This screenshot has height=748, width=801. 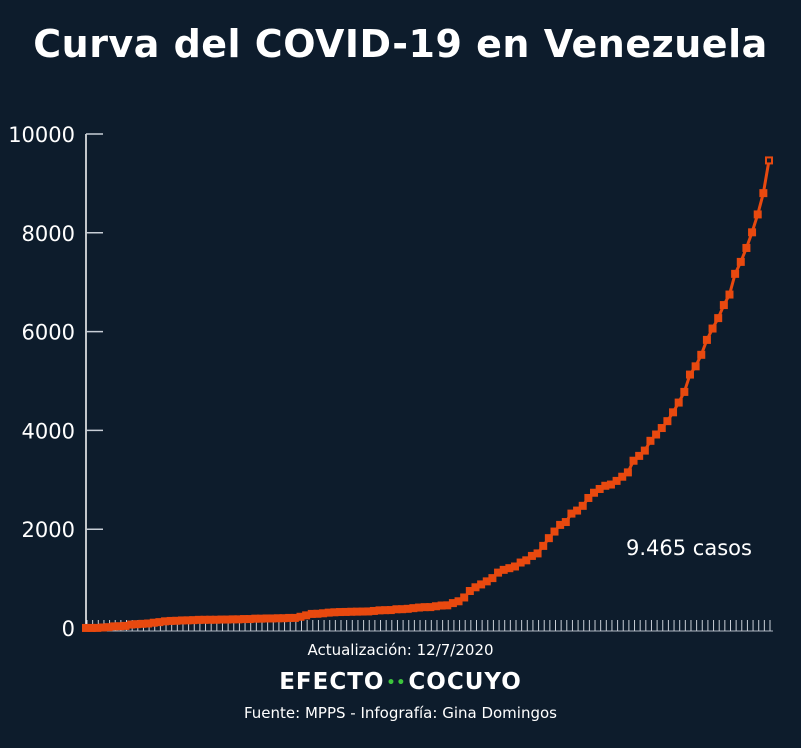 I want to click on brand-right: COCUYO, so click(x=465, y=682).